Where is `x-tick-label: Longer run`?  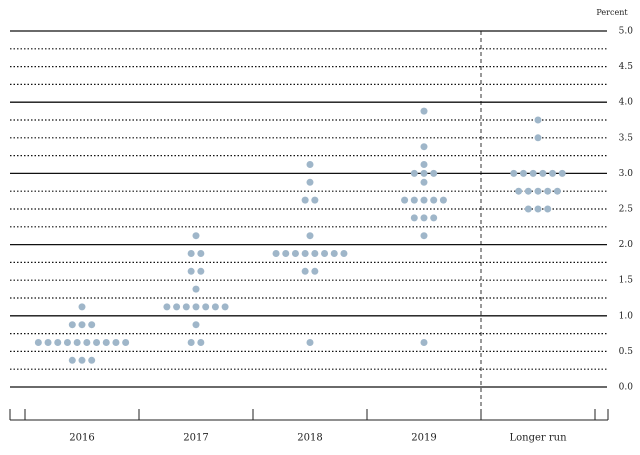 x-tick-label: Longer run is located at coordinates (538, 438).